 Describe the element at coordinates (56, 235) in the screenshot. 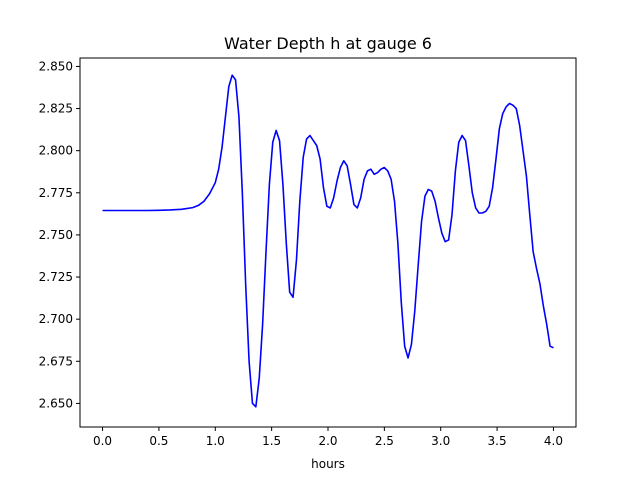

I see `y-tick-label: 2.750` at that location.